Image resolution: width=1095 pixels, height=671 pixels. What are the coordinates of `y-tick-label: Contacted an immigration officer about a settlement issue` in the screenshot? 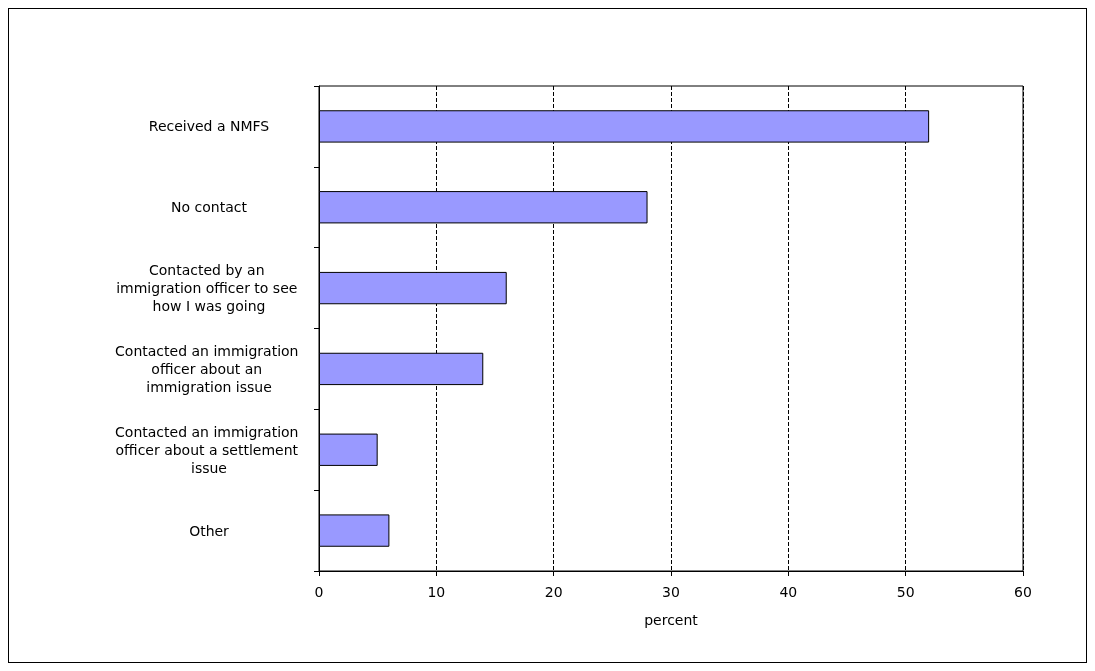 It's located at (209, 449).